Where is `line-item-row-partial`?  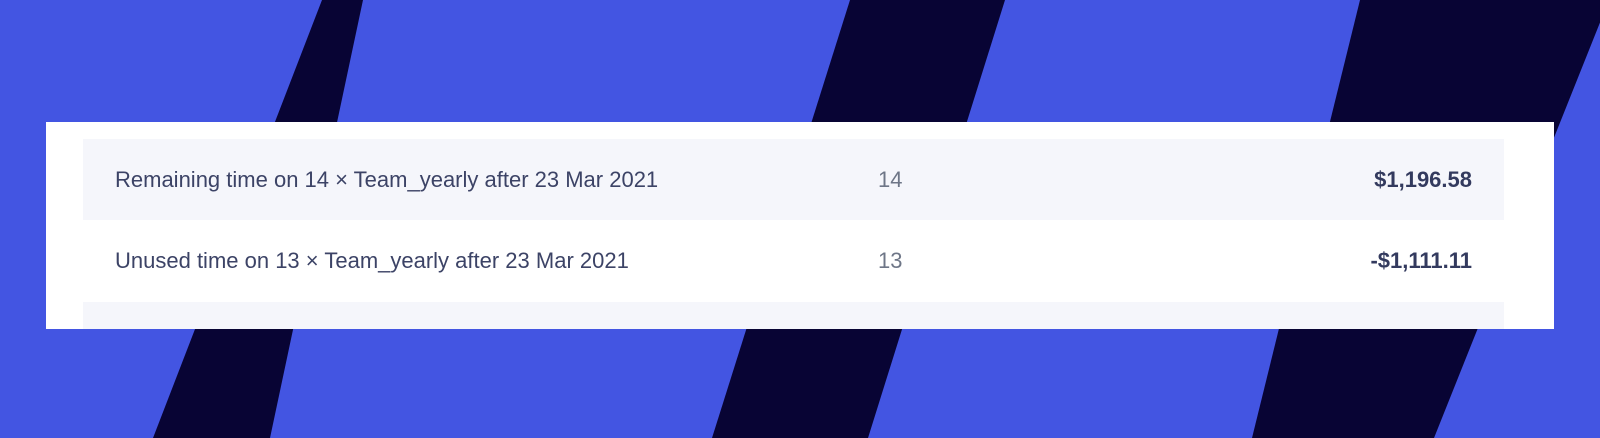 line-item-row-partial is located at coordinates (793, 315).